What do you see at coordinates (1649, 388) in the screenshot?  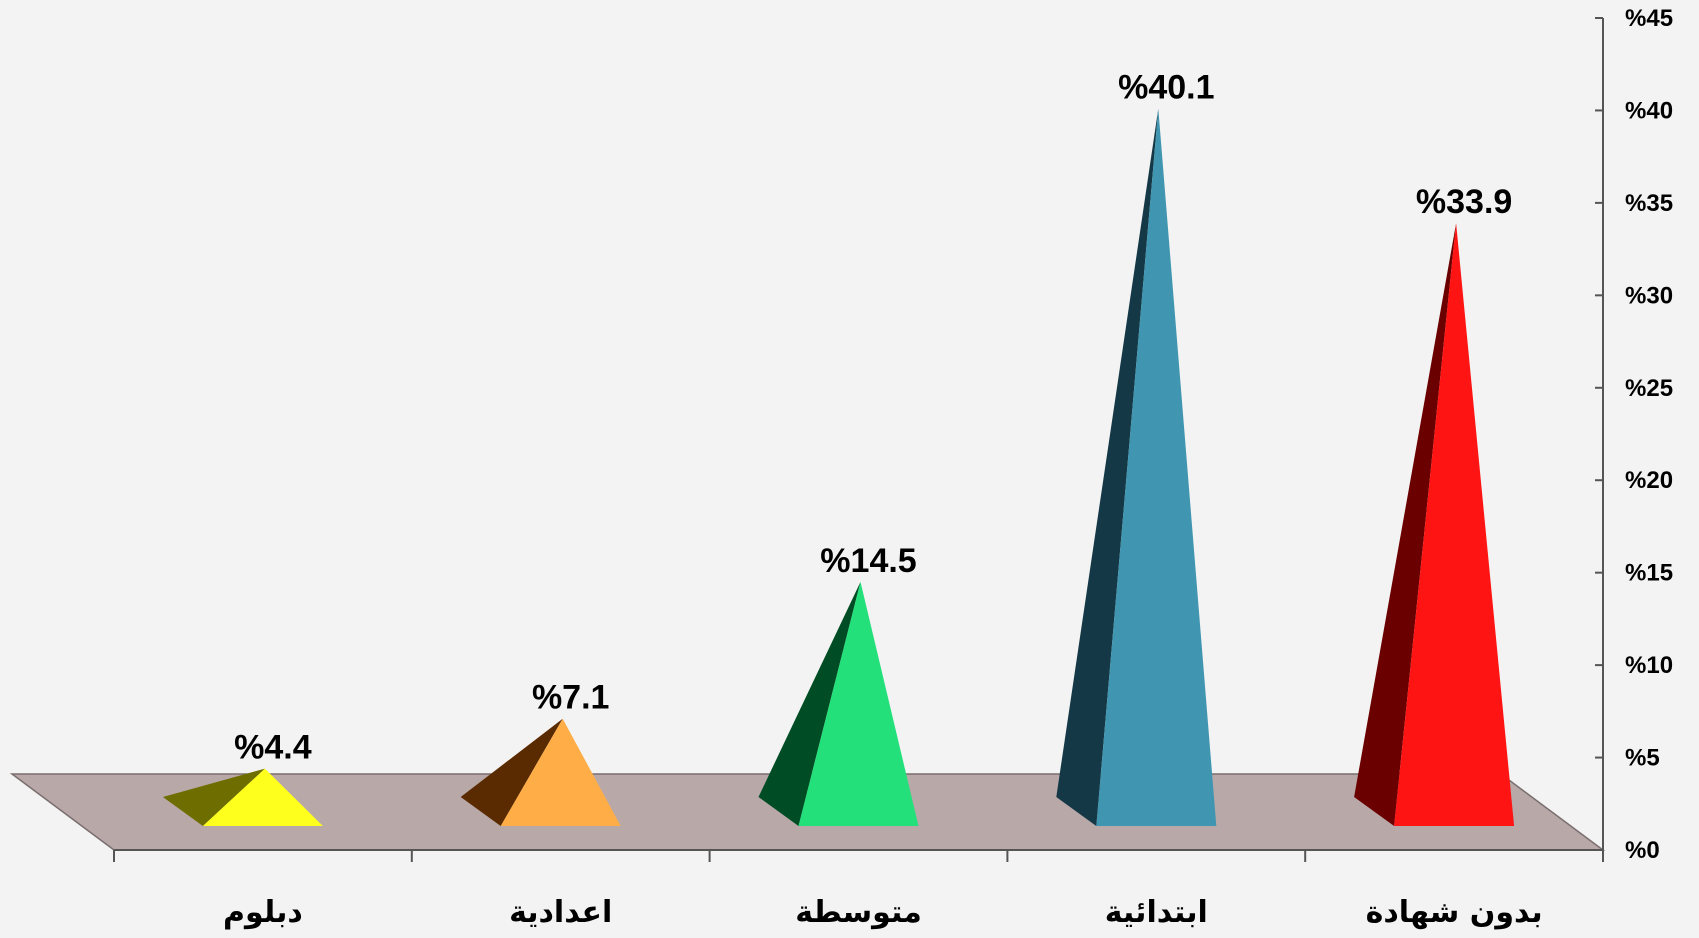 I see `y-tick-label: %25` at bounding box center [1649, 388].